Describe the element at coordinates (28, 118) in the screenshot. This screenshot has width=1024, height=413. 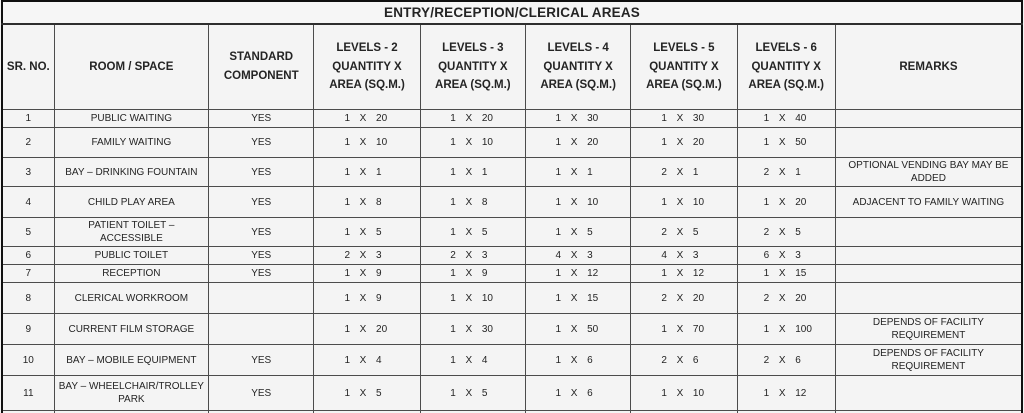
I see `sr-no-cell: 1` at that location.